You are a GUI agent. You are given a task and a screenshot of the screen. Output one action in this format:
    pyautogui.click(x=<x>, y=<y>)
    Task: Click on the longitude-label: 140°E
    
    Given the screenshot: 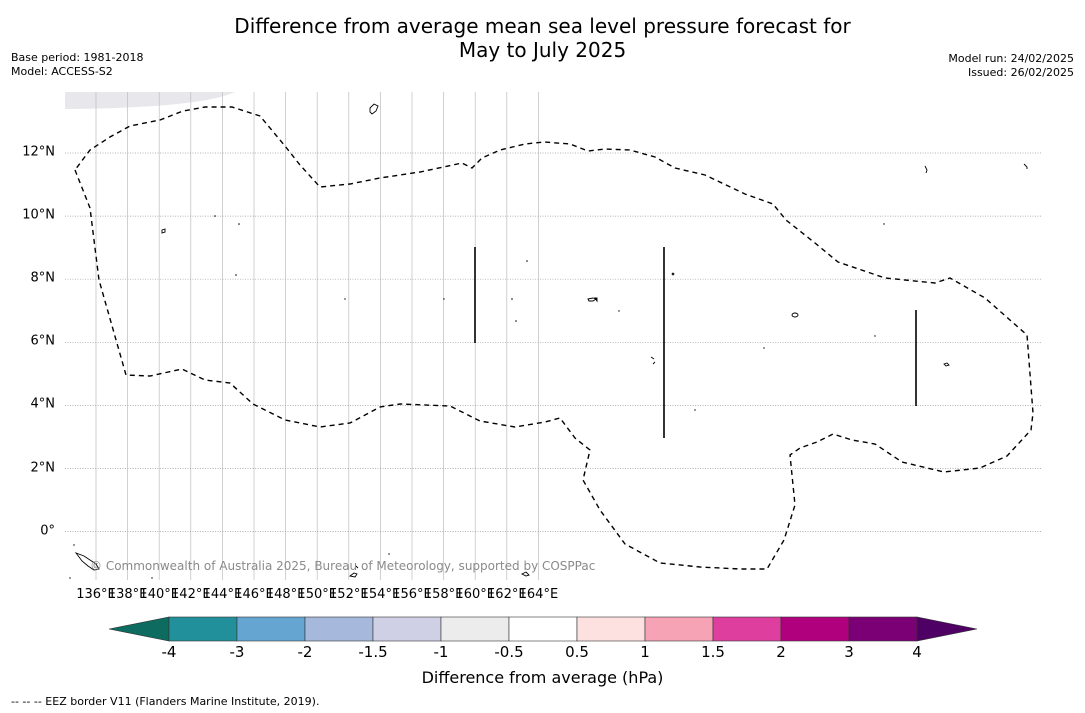 What is the action you would take?
    pyautogui.click(x=159, y=594)
    